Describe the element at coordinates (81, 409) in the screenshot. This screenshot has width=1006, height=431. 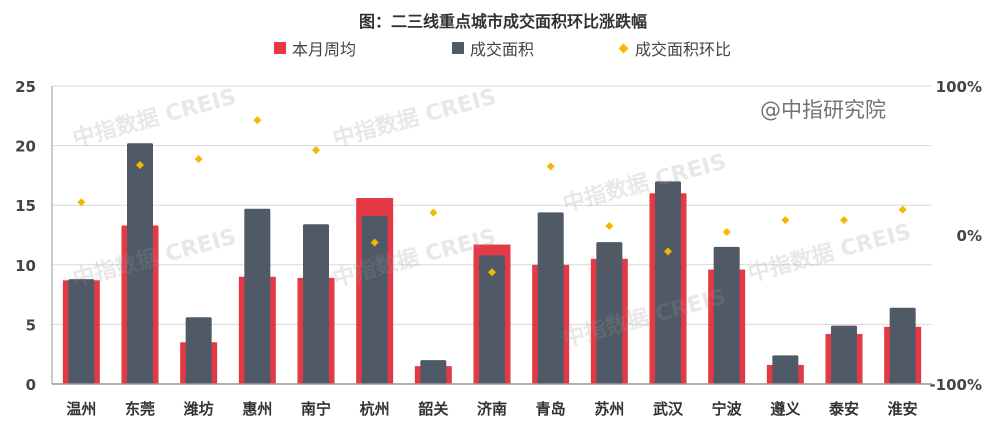
I see `x-tick-label: 温州` at that location.